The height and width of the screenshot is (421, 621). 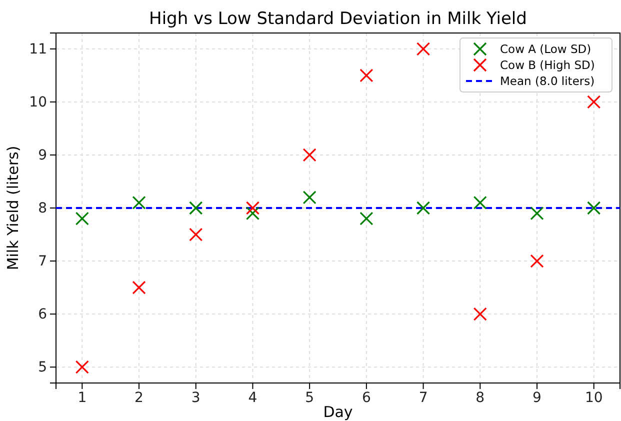 What do you see at coordinates (338, 19) in the screenshot?
I see `chart-title: High vs Low Standard Deviation in Milk Yield` at bounding box center [338, 19].